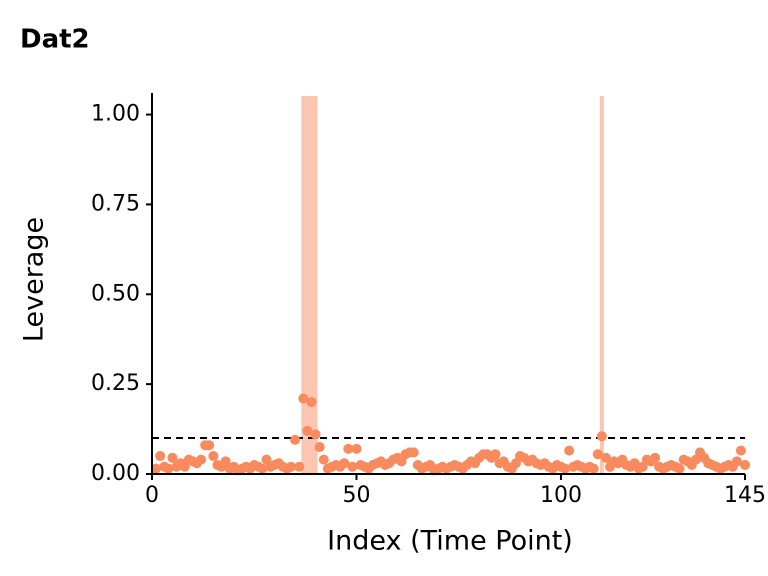  I want to click on x-axis-label: Index (Time Point), so click(450, 541).